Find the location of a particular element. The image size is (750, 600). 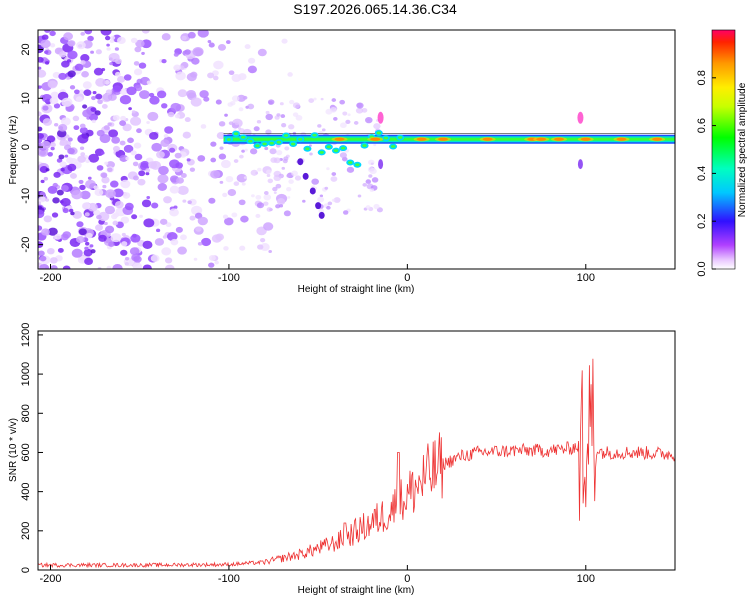

snr-y-tick-label: 0 is located at coordinates (26, 570).